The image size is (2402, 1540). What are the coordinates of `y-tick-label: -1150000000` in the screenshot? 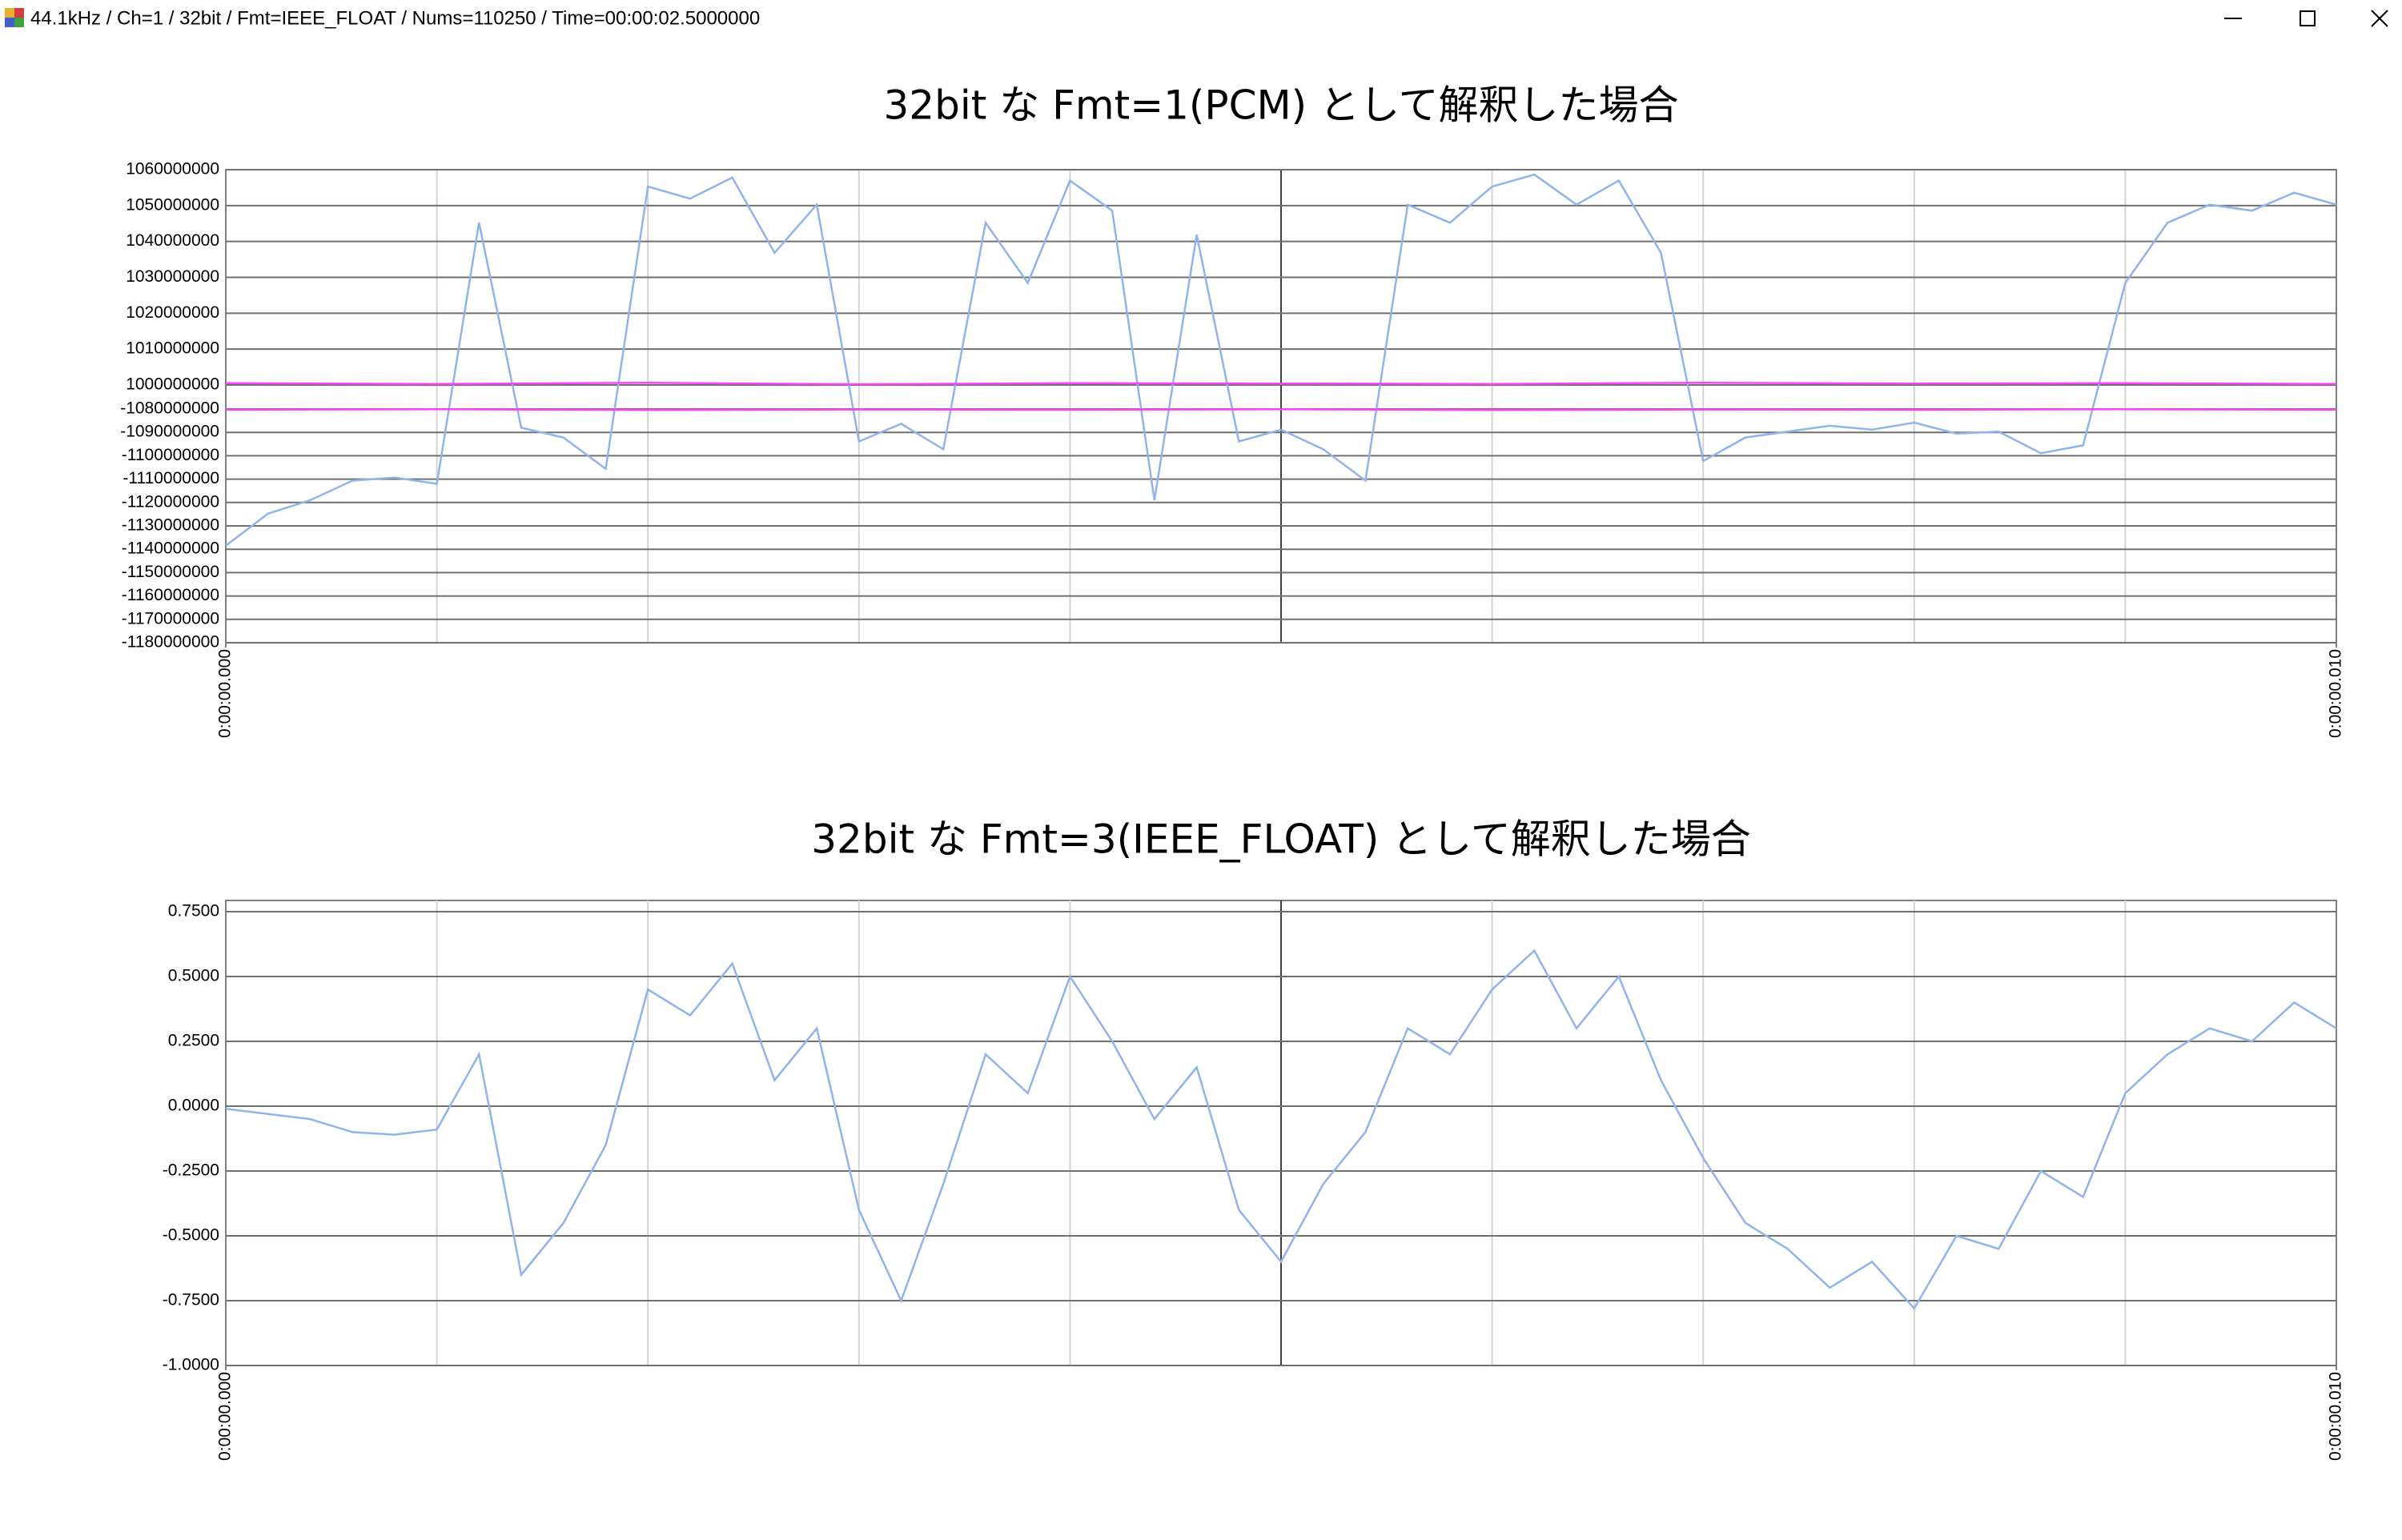 It's located at (170, 572).